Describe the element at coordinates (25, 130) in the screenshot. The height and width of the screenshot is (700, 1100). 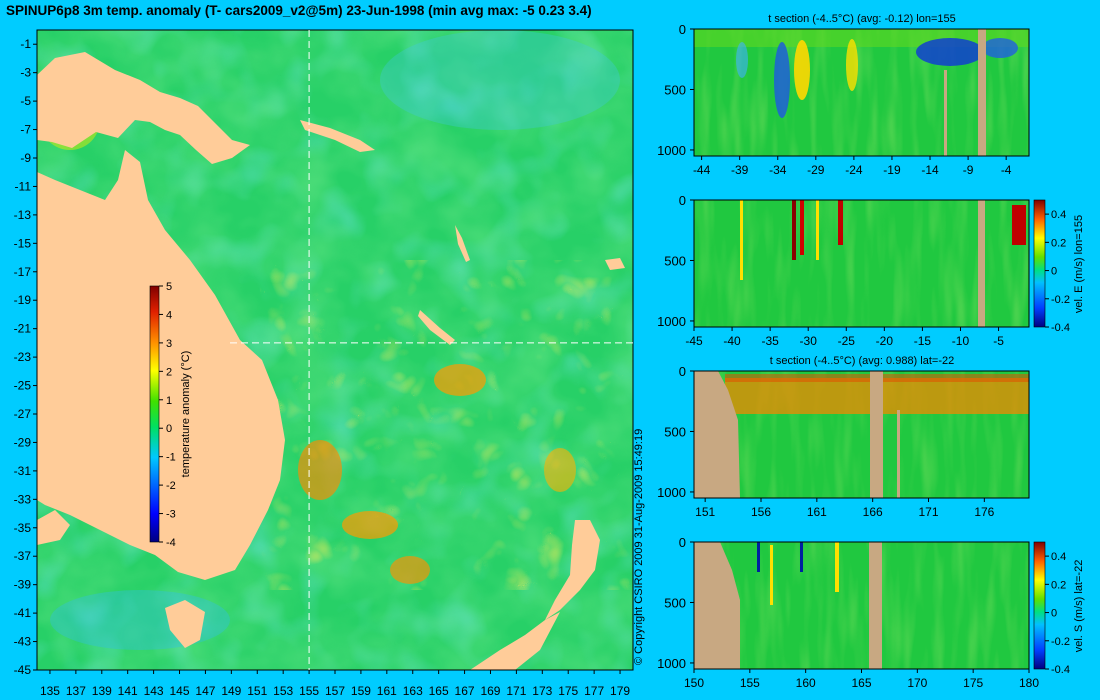
I see `map-y-tick-label: -7` at that location.